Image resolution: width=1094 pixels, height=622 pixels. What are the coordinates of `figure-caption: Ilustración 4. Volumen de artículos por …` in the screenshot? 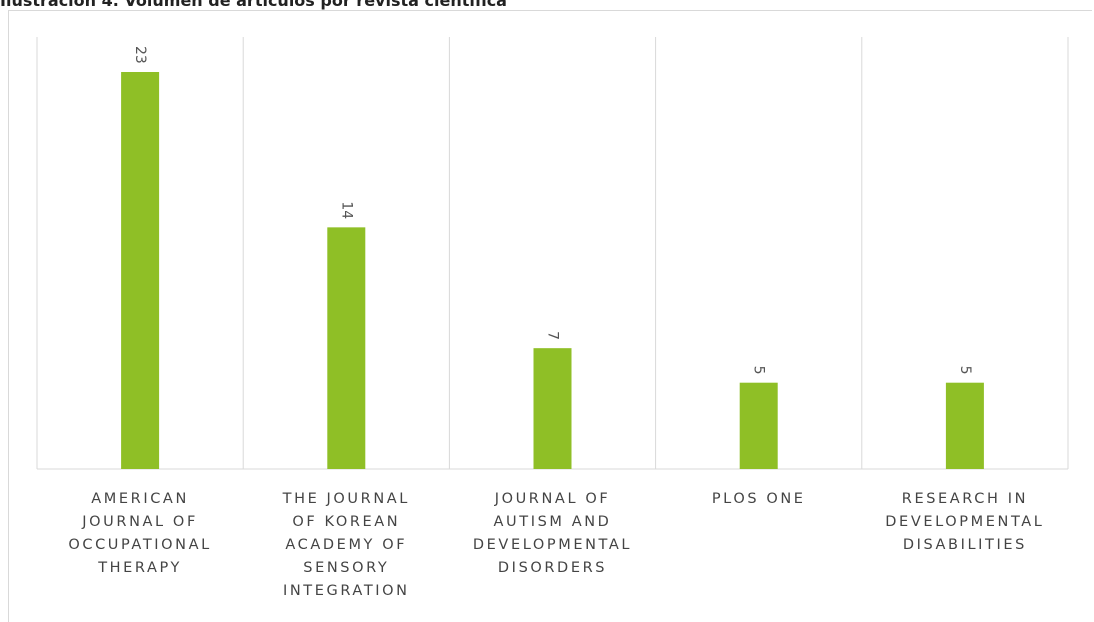 It's located at (253, 5).